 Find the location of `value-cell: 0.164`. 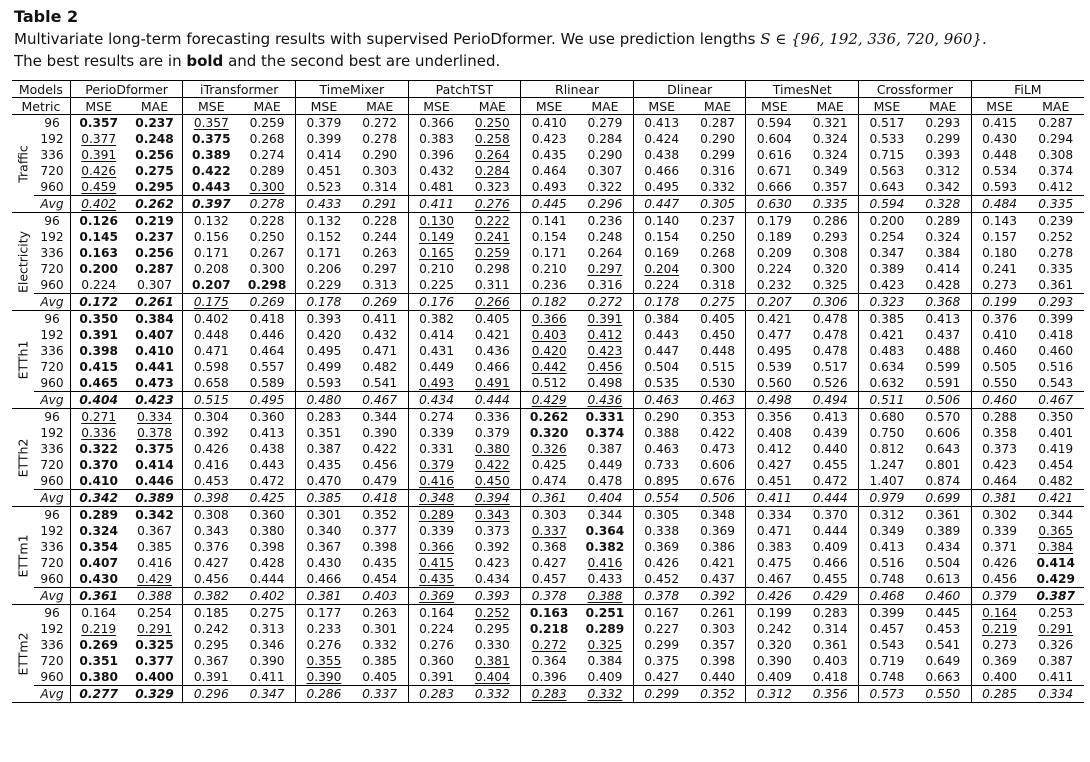

value-cell: 0.164 is located at coordinates (98, 613).